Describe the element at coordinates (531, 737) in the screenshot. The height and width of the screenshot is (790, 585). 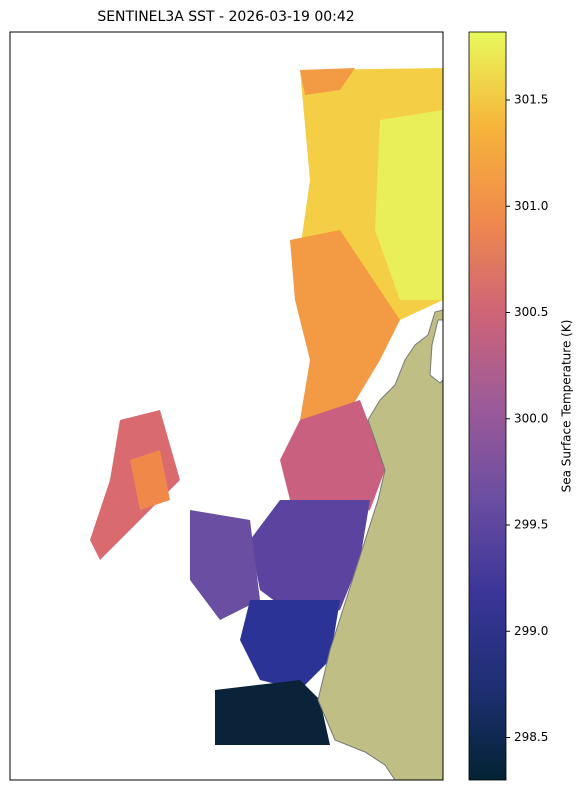
I see `colorbar-tick-label: 298.5` at that location.